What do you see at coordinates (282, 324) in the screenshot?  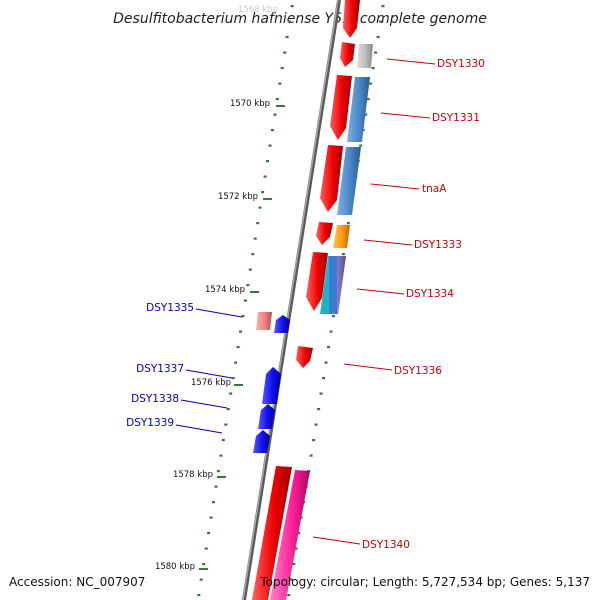 I see `gene-feature-dsy1335-blue` at bounding box center [282, 324].